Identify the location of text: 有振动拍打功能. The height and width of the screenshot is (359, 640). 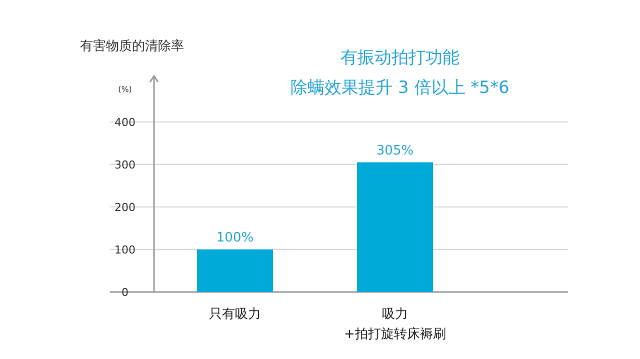
(400, 58).